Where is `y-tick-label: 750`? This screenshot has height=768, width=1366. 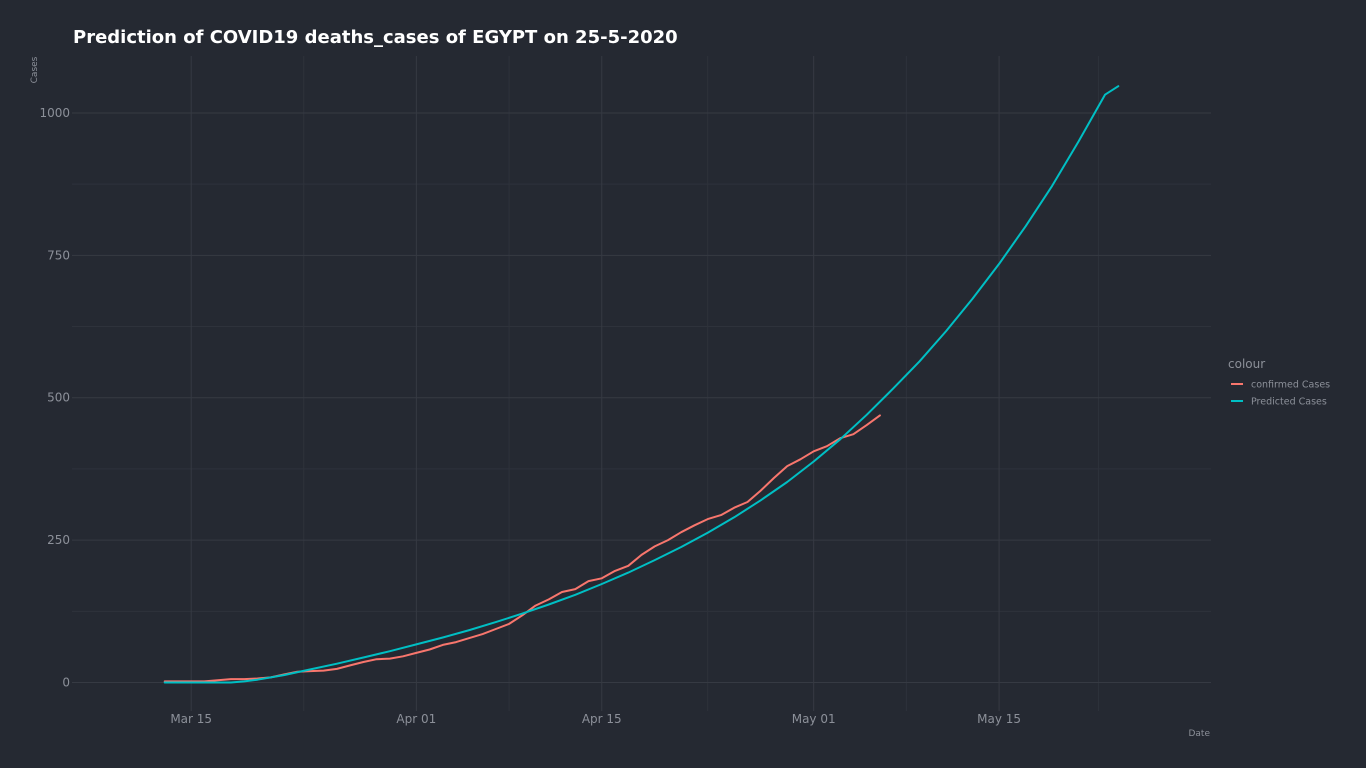 y-tick-label: 750 is located at coordinates (58, 255).